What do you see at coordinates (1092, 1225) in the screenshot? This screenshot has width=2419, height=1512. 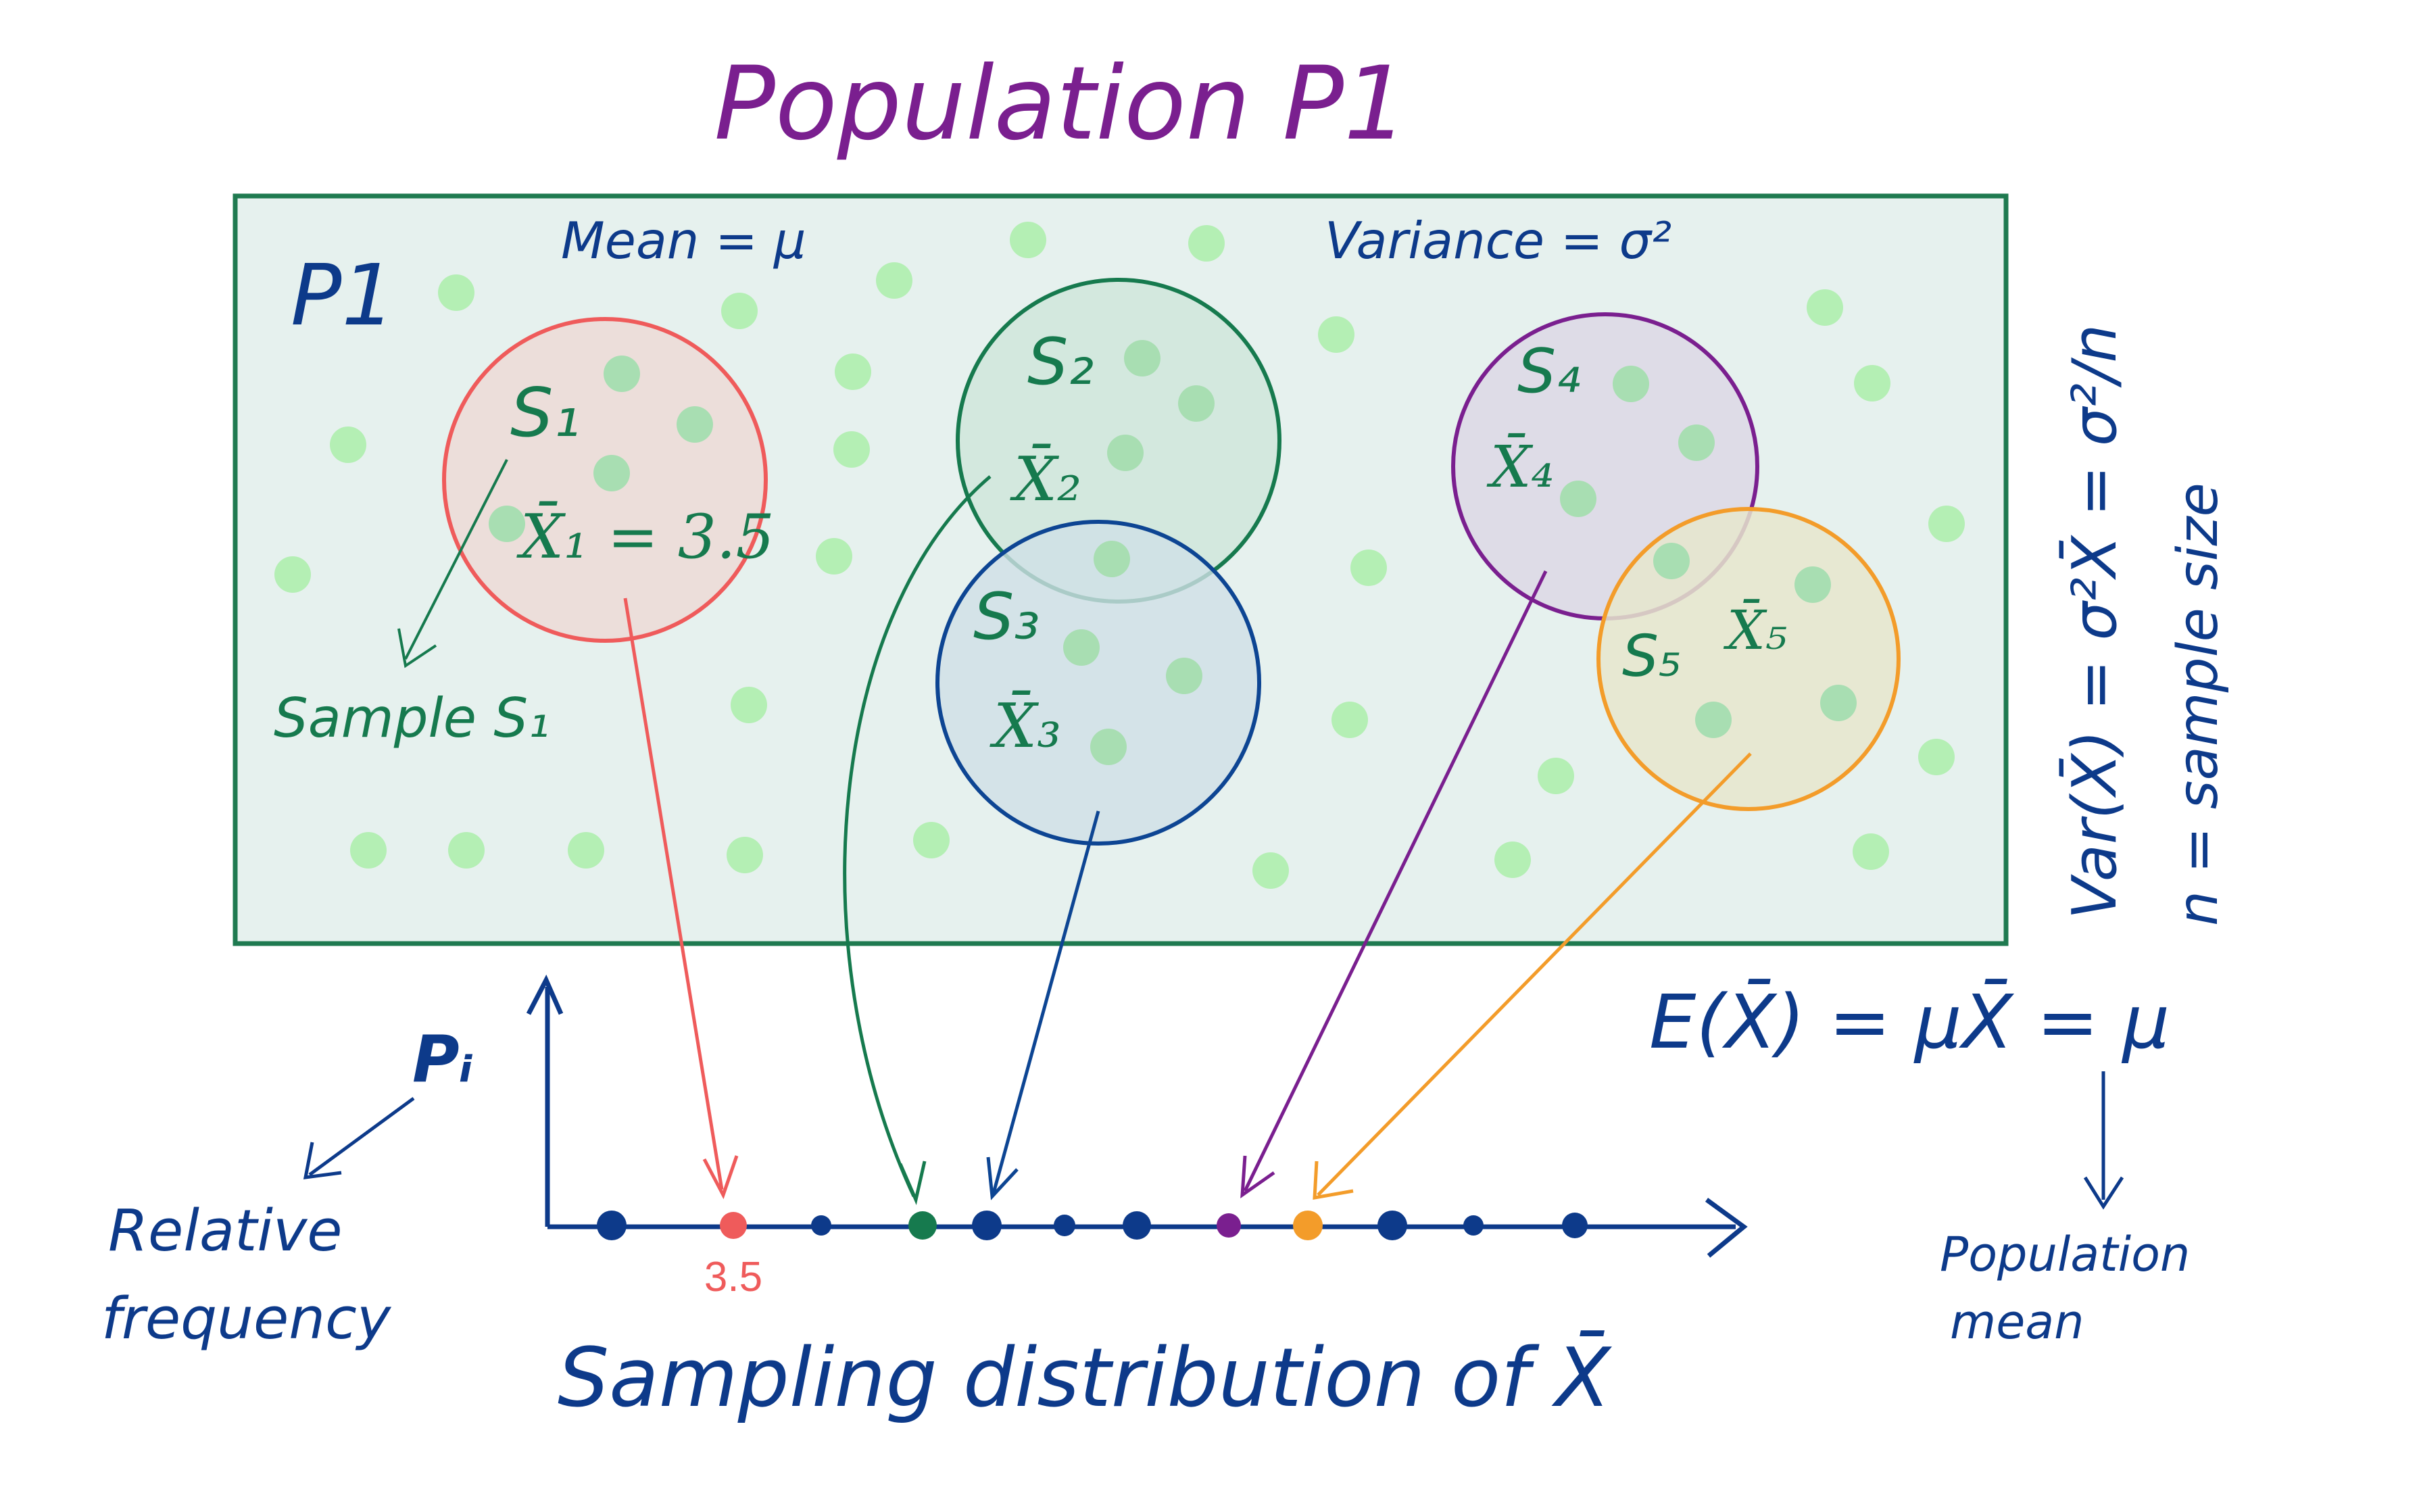 I see `sampling-distribution-points` at bounding box center [1092, 1225].